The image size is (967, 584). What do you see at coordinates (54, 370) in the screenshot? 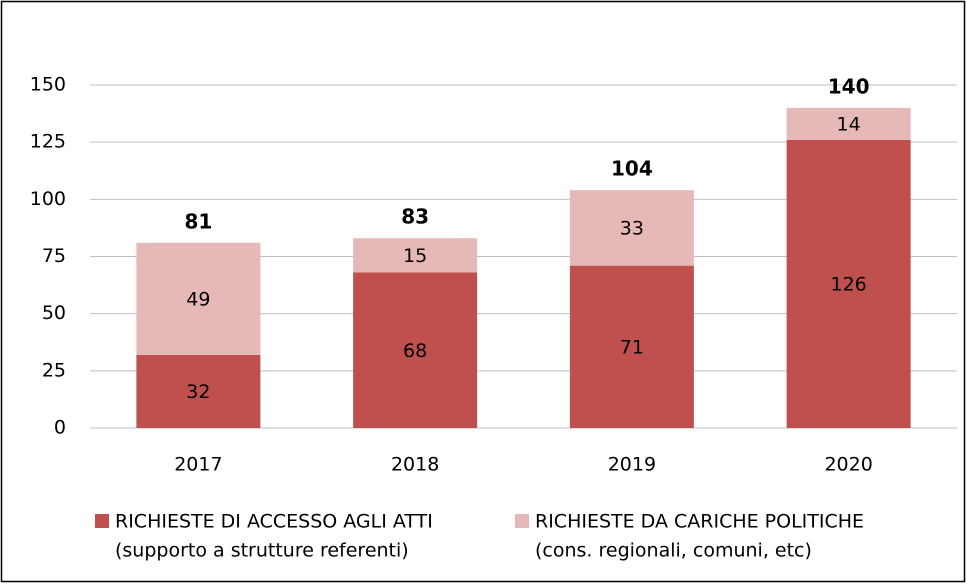
I see `y-tick-label: 25` at bounding box center [54, 370].